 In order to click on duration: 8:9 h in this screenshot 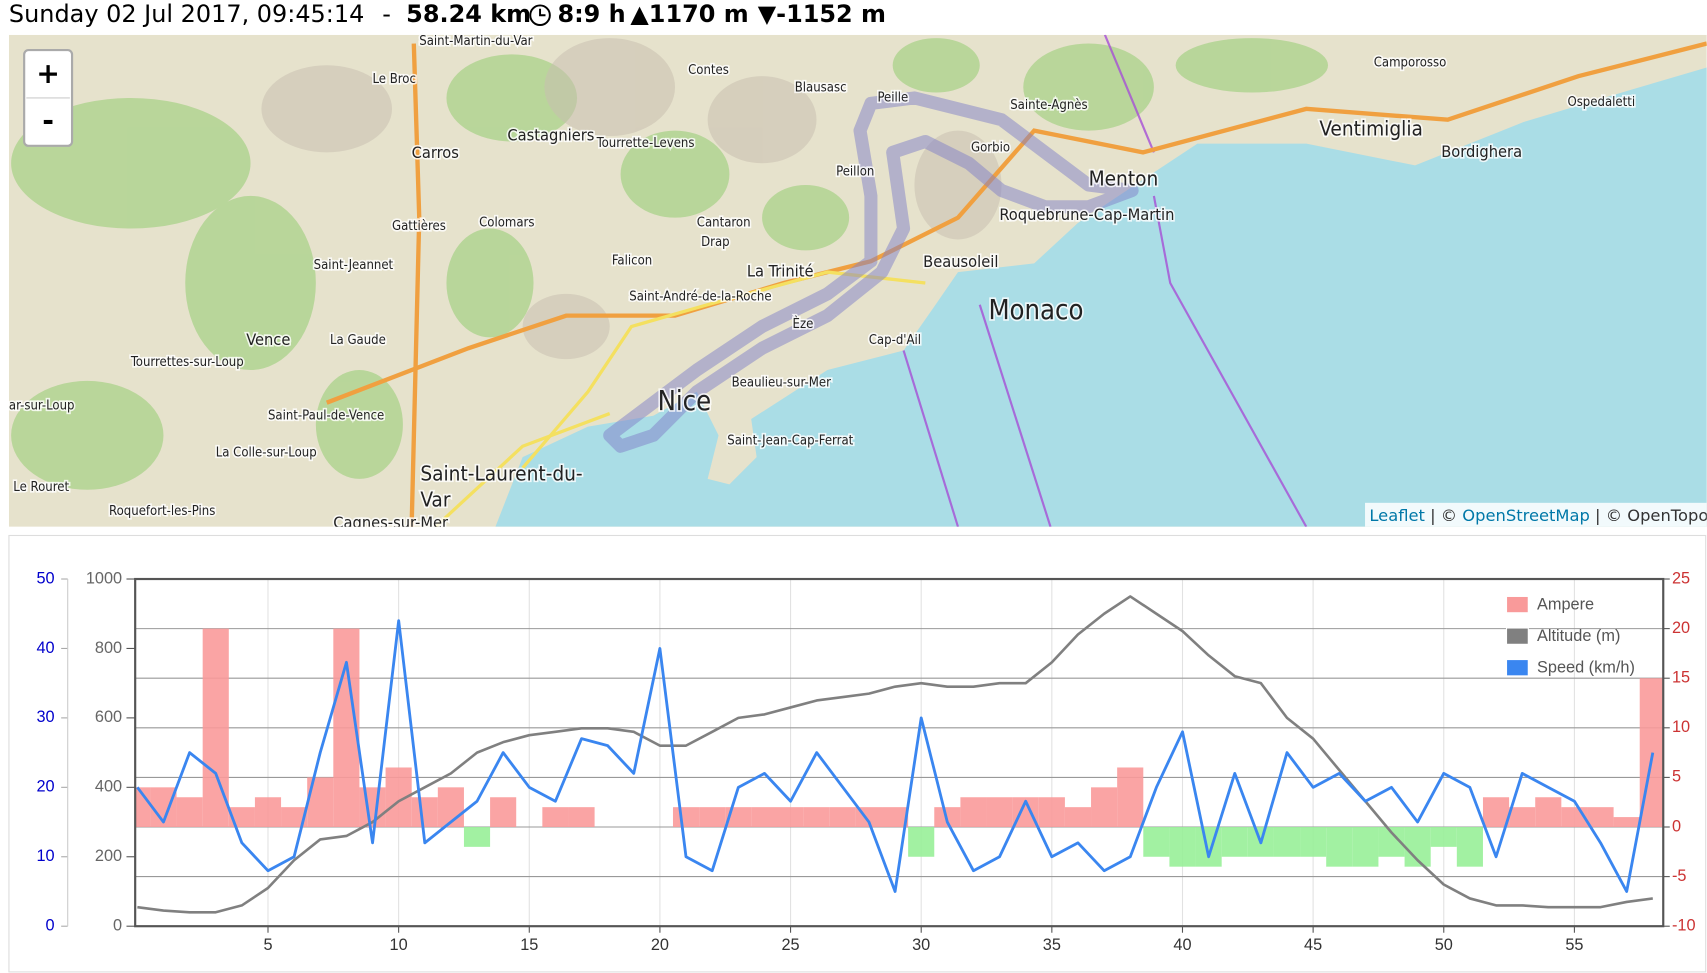, I will do `click(591, 14)`.